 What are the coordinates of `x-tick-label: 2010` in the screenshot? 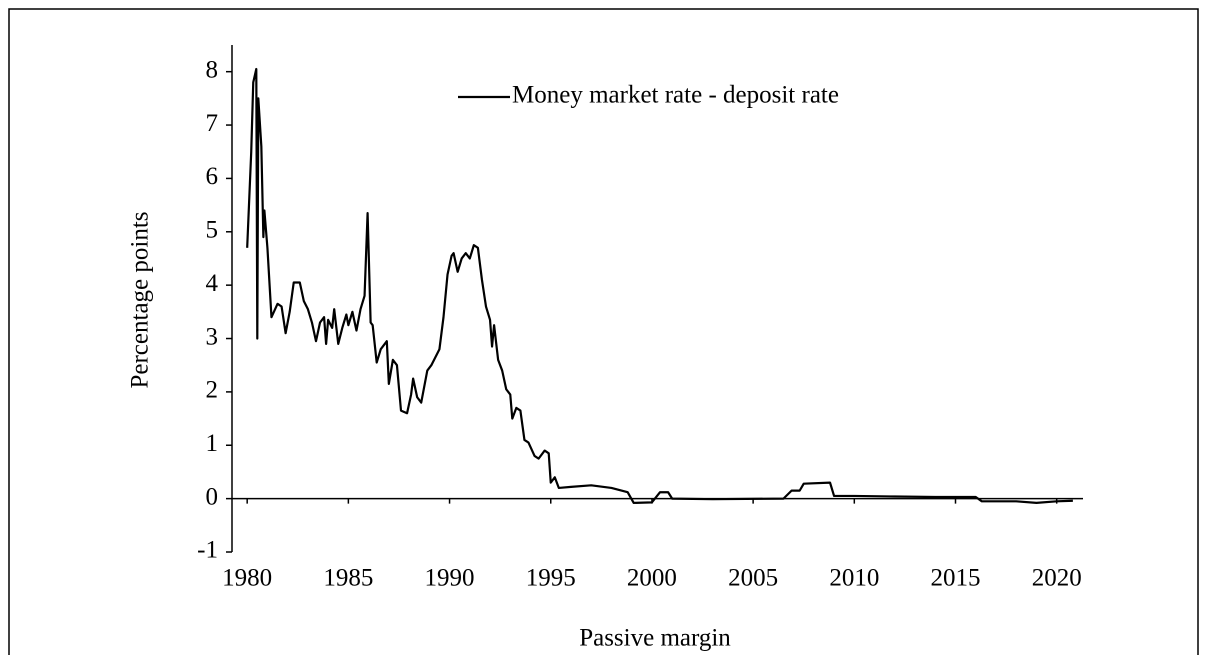 It's located at (854, 578).